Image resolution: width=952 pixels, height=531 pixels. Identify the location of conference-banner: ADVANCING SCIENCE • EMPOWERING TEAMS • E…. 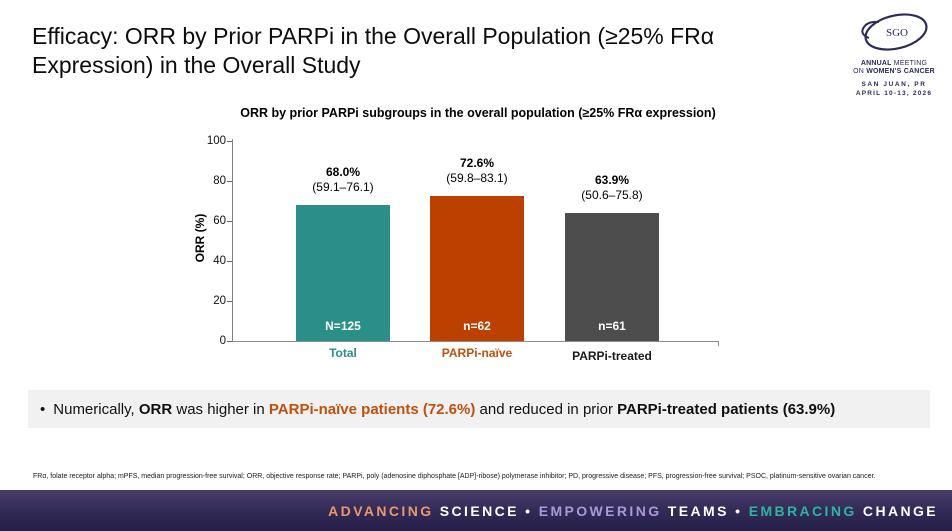
(476, 510).